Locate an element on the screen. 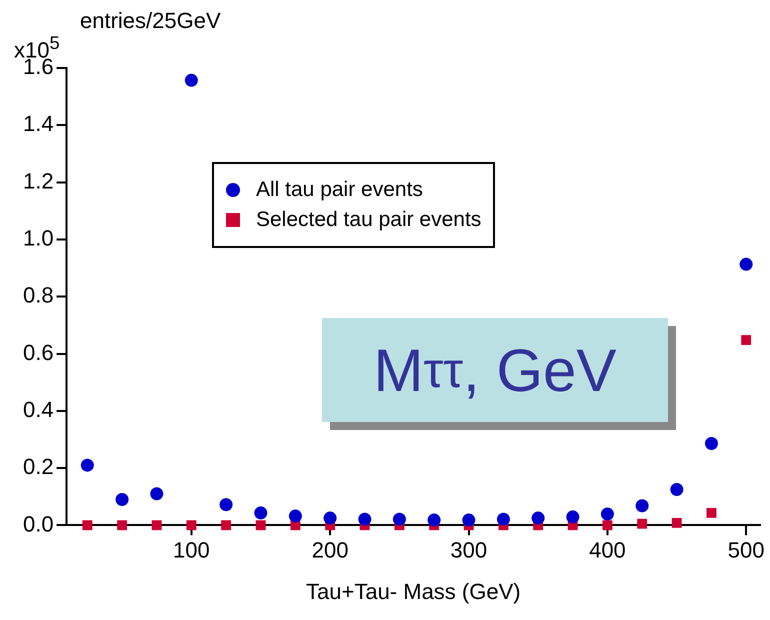 This screenshot has height=620, width=770. y-tick-label: 1.0 is located at coordinates (38, 238).